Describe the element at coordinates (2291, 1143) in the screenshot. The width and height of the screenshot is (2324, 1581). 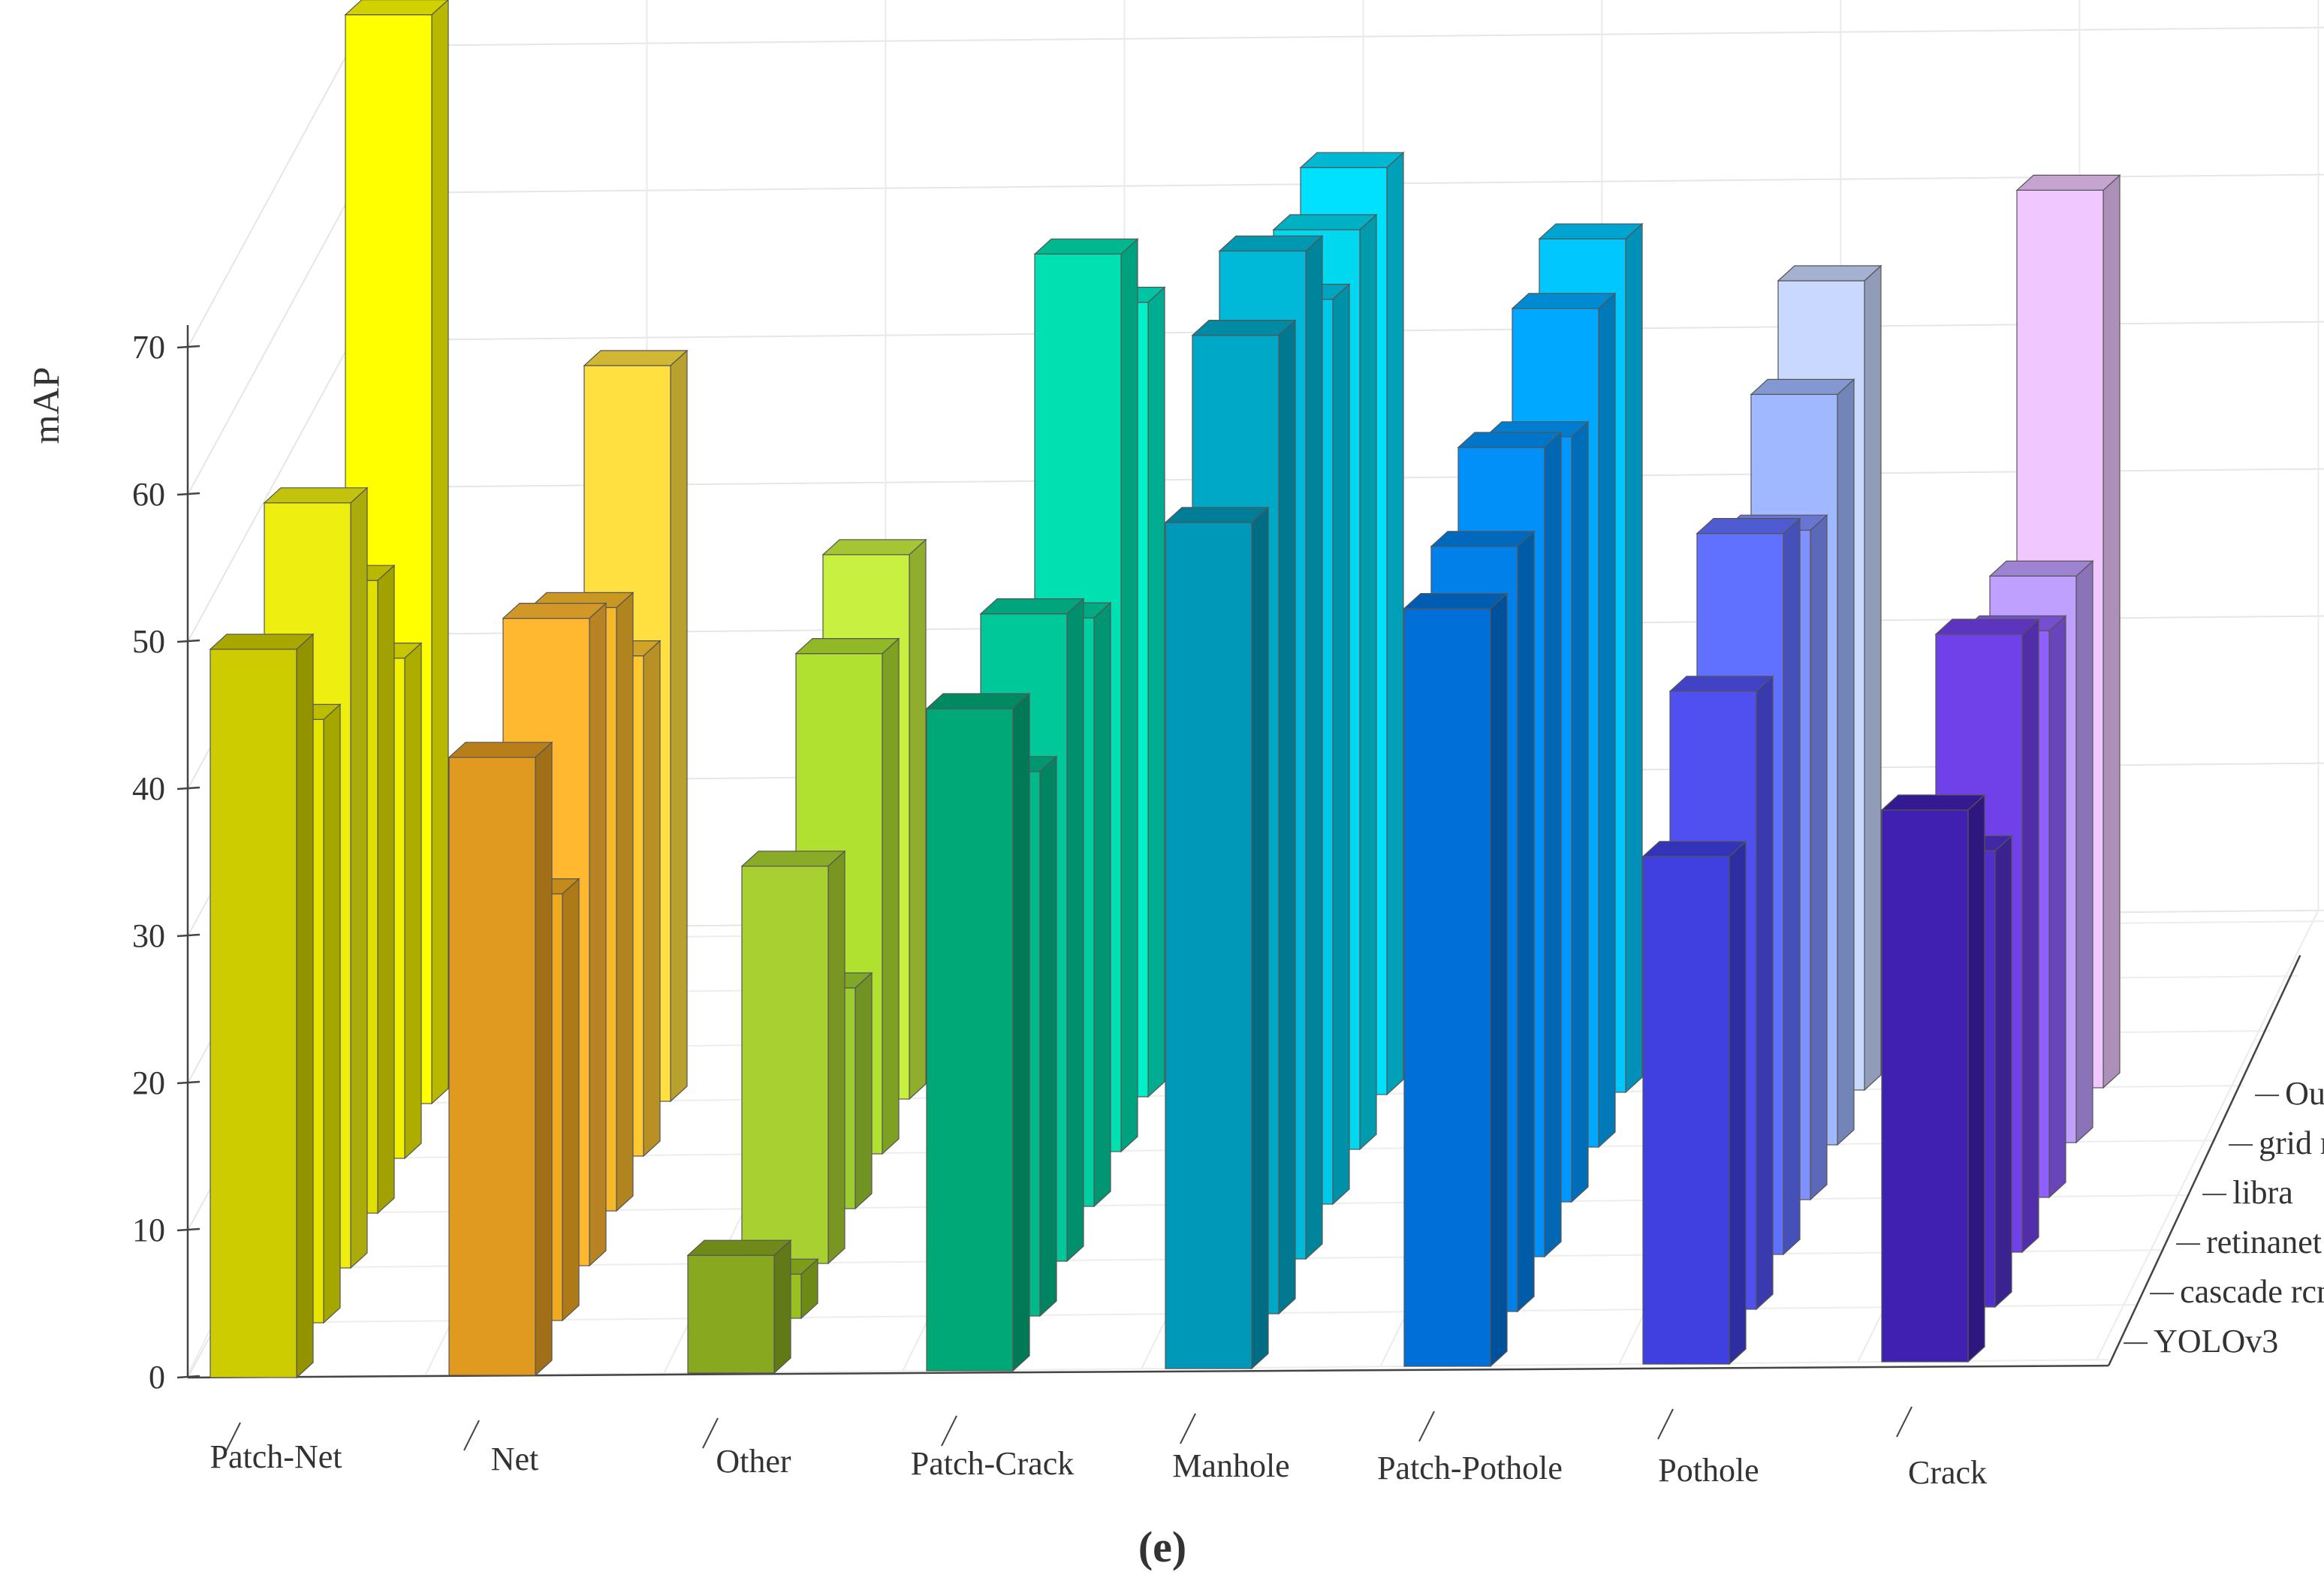
I see `series-label: grid rcnn` at that location.